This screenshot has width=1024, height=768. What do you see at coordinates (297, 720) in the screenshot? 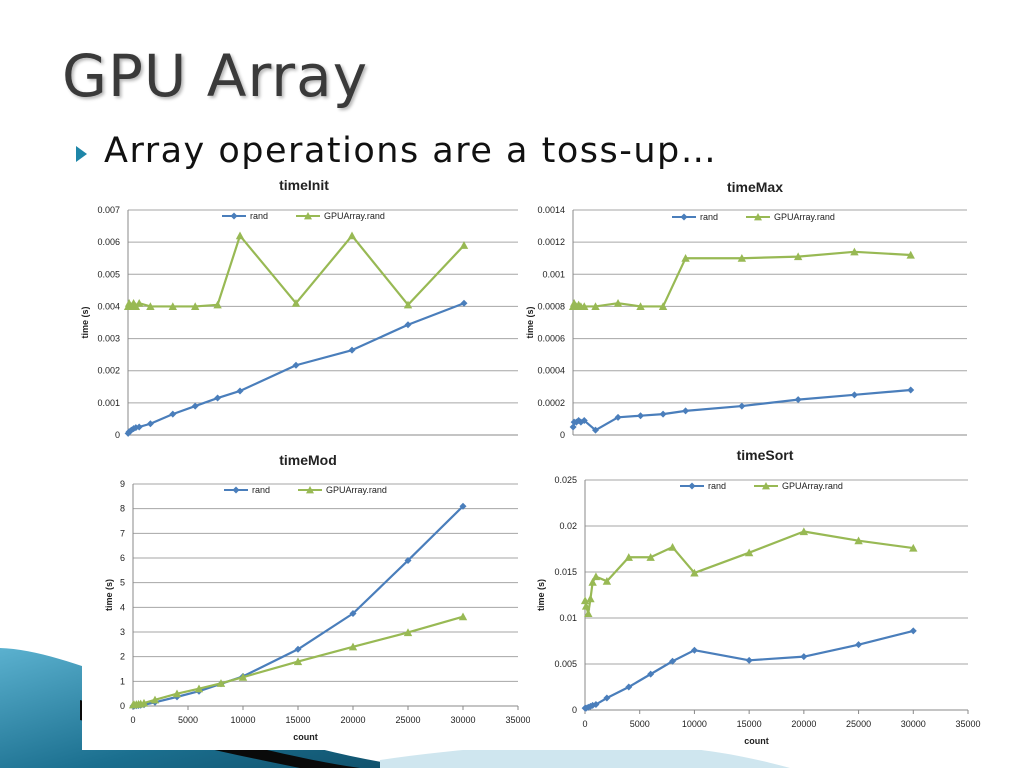
I see `x-tick-label: 15000` at bounding box center [297, 720].